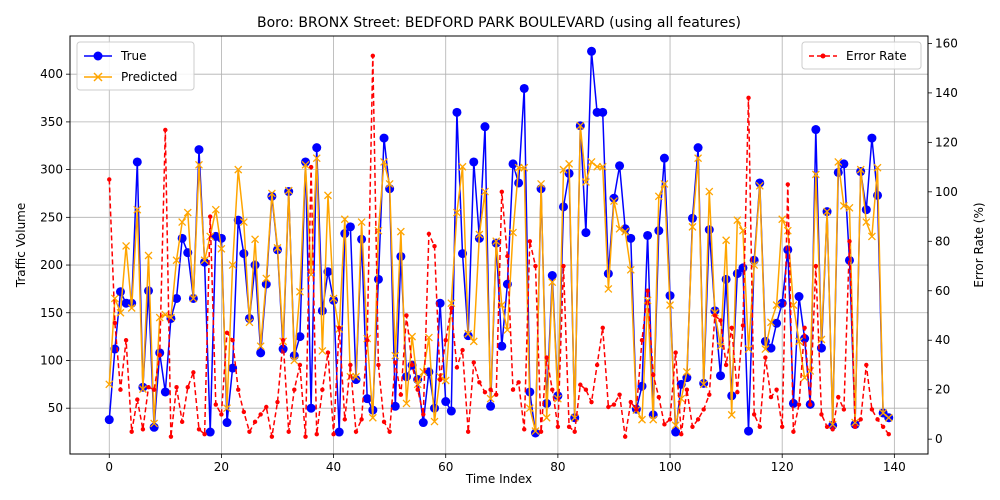 This screenshot has width=1000, height=500. Describe the element at coordinates (823, 56) in the screenshot. I see `legend-error-marker` at that location.